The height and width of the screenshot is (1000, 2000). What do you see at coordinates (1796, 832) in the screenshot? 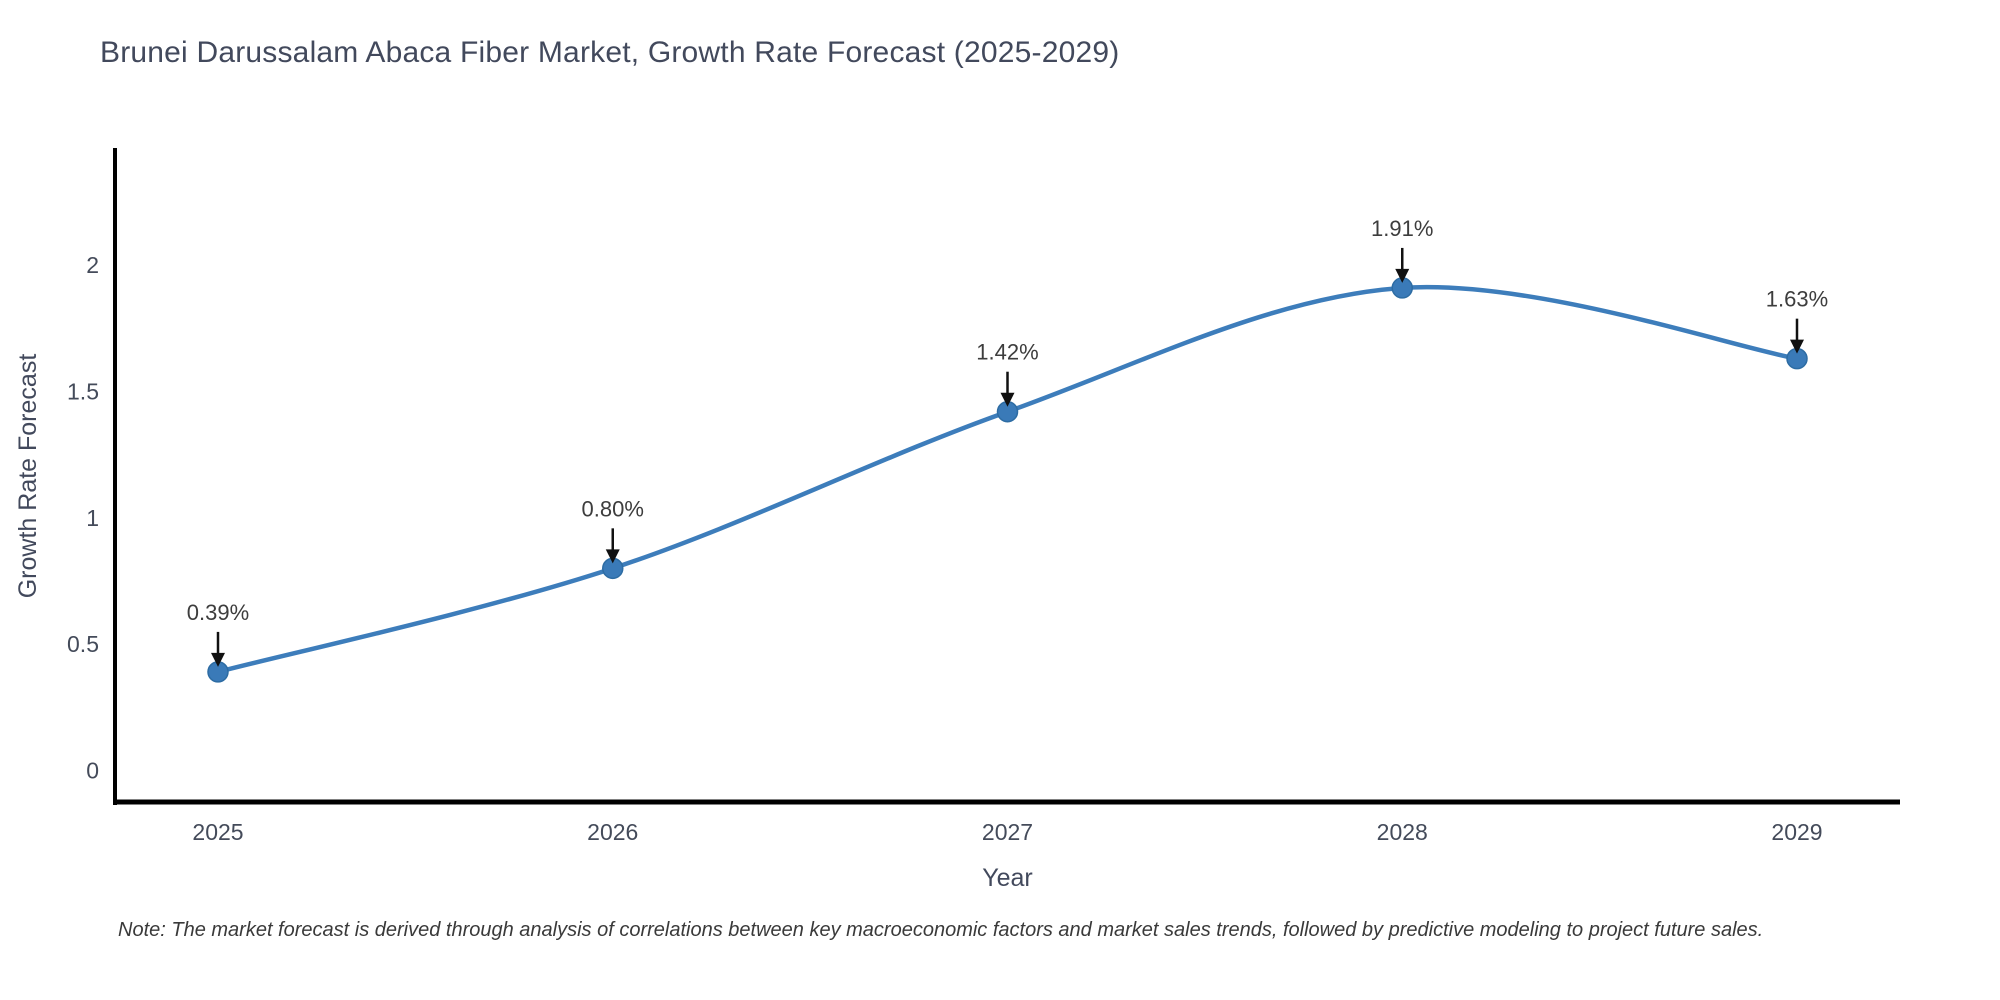
I see `x-tick-label: 2029` at bounding box center [1796, 832].